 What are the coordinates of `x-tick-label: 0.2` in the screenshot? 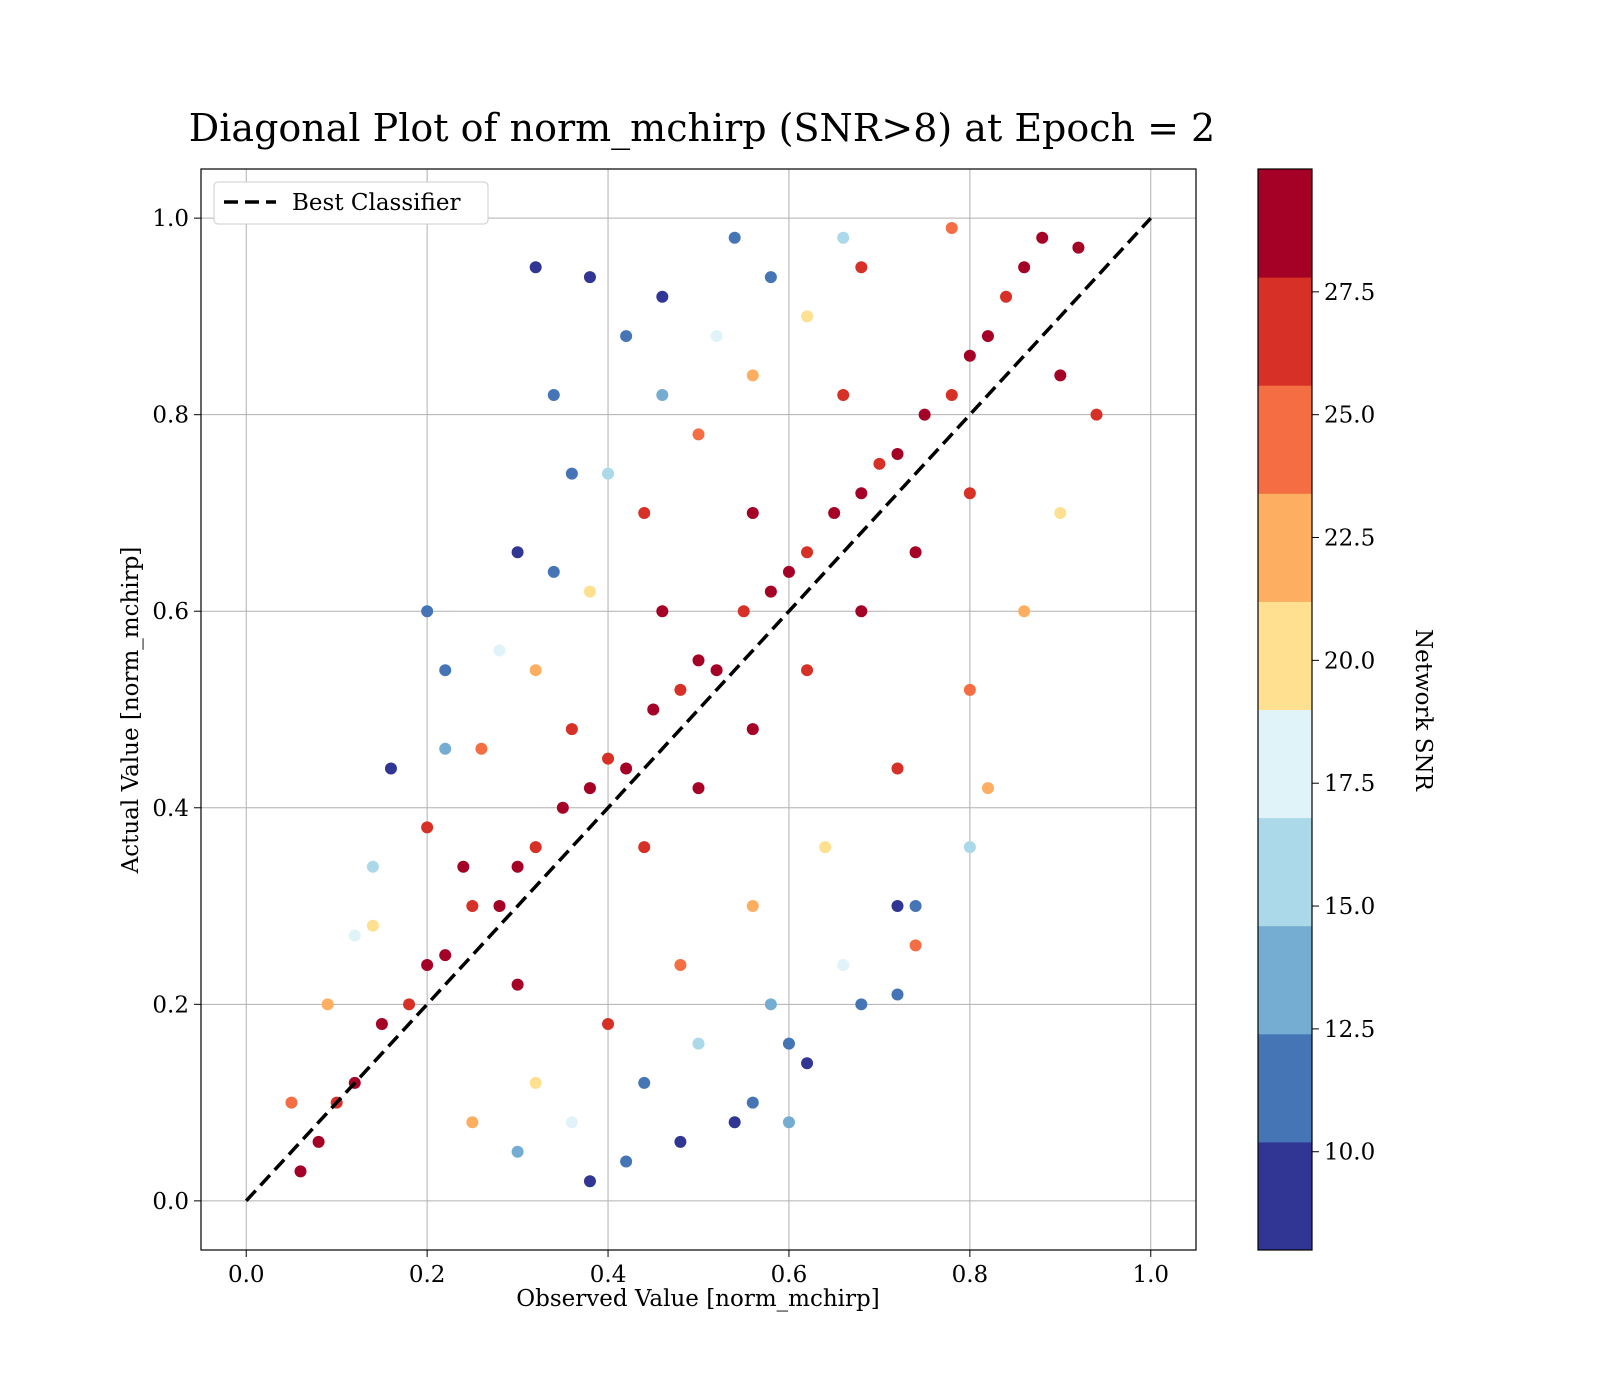 It's located at (427, 1275).